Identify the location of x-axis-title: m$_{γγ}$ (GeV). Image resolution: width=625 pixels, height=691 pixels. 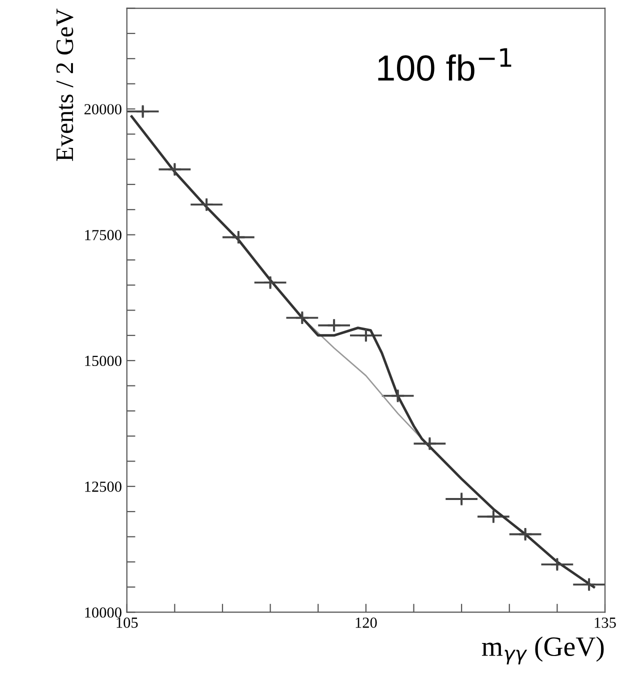
(543, 650).